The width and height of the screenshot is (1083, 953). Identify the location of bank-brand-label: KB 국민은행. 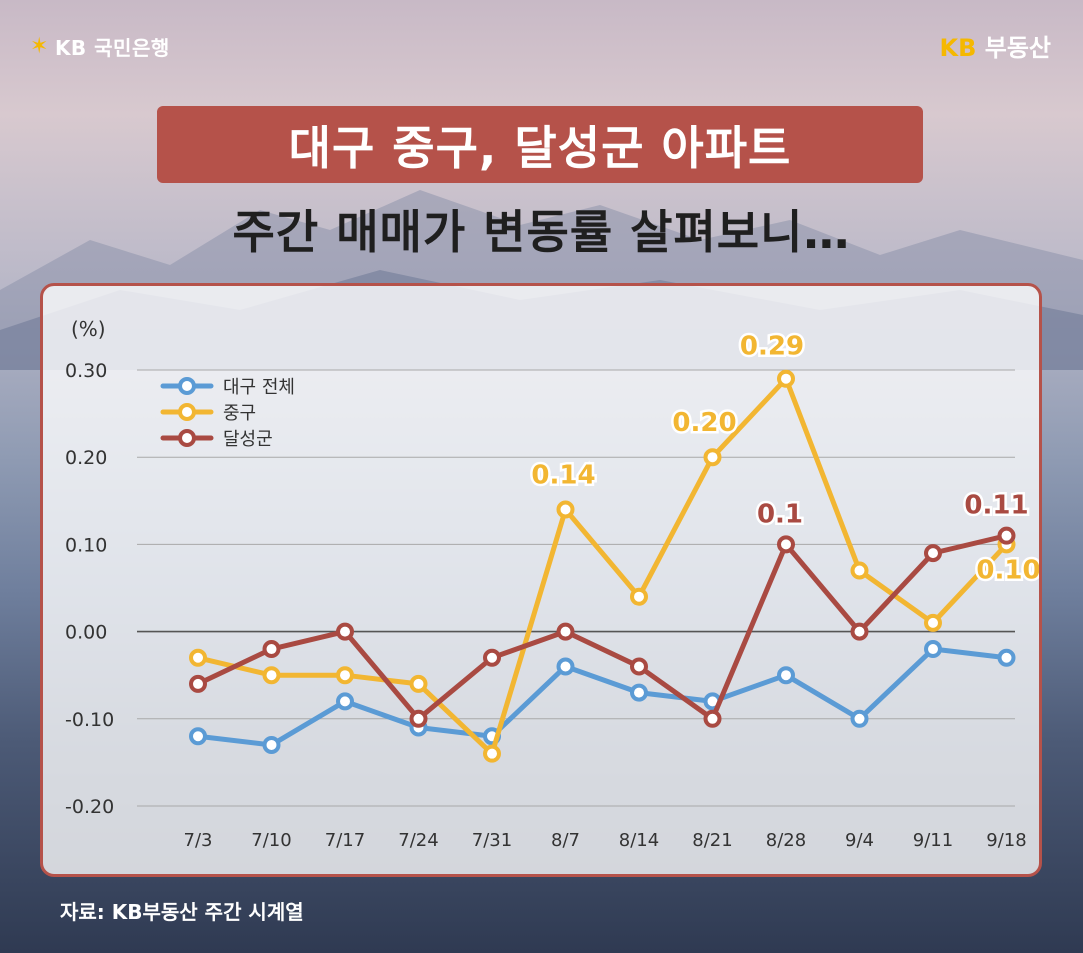
(112, 48).